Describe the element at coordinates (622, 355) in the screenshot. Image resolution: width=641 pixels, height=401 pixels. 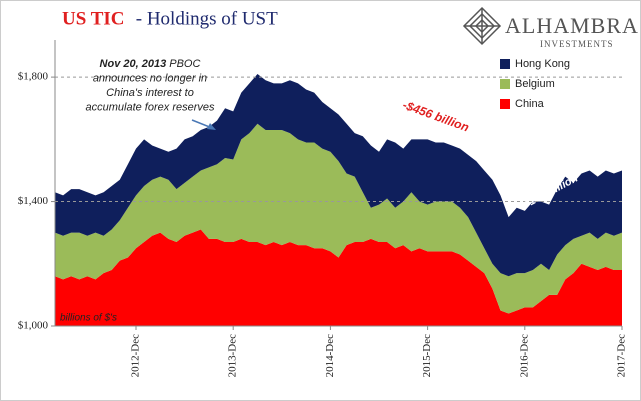
I see `x-tick-label: 2017-Dec` at that location.